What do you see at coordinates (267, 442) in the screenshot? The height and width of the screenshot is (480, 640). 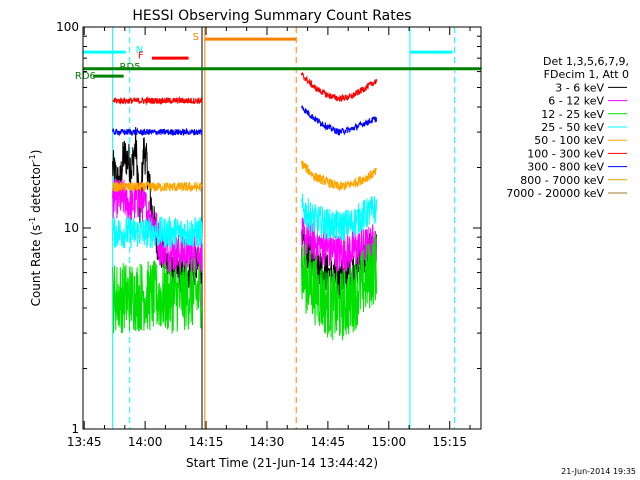 I see `x-tick-label: 14:30` at bounding box center [267, 442].